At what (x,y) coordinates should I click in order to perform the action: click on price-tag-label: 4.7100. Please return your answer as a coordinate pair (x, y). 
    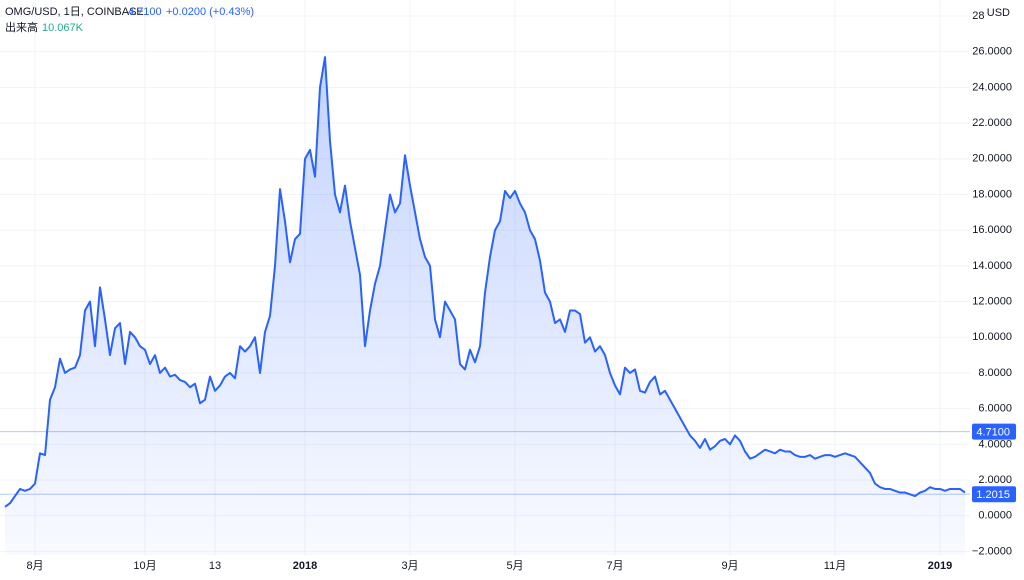
    Looking at the image, I should click on (993, 433).